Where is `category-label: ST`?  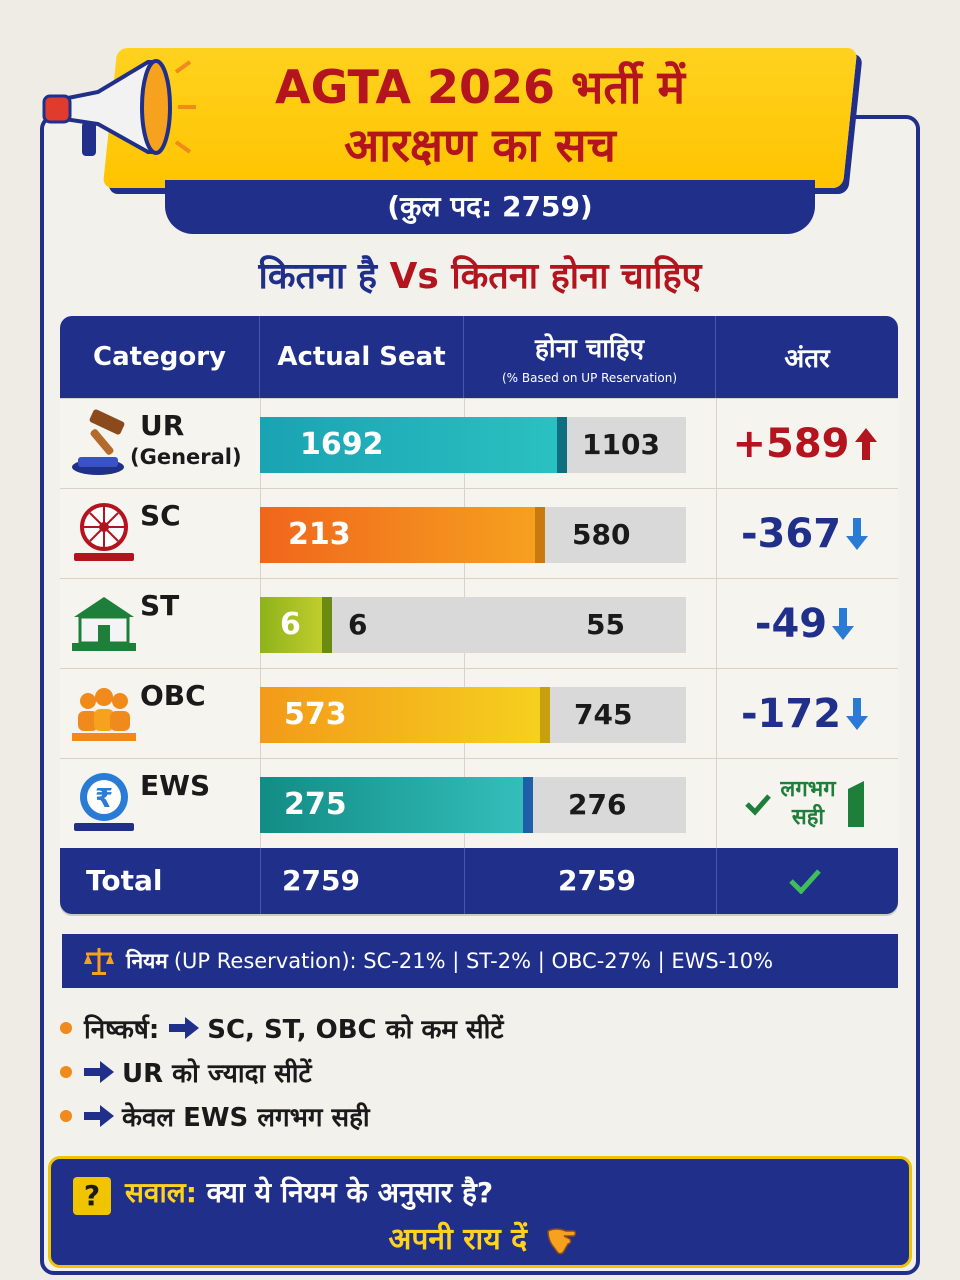 category-label: ST is located at coordinates (160, 605).